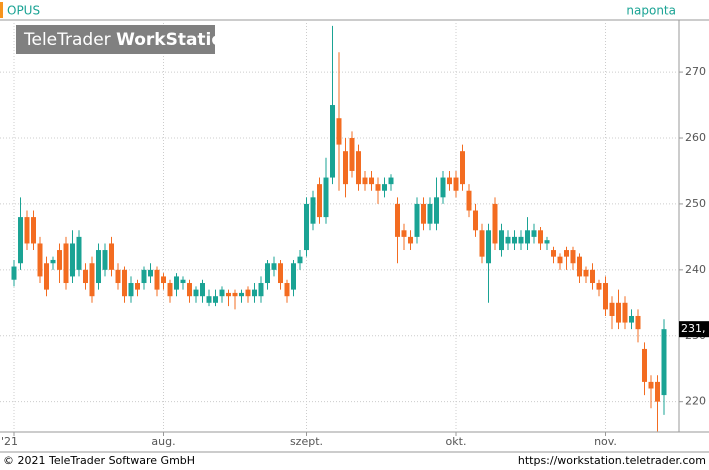 This screenshot has width=709, height=470. Describe the element at coordinates (695, 401) in the screenshot. I see `y-tick-label: 220` at that location.